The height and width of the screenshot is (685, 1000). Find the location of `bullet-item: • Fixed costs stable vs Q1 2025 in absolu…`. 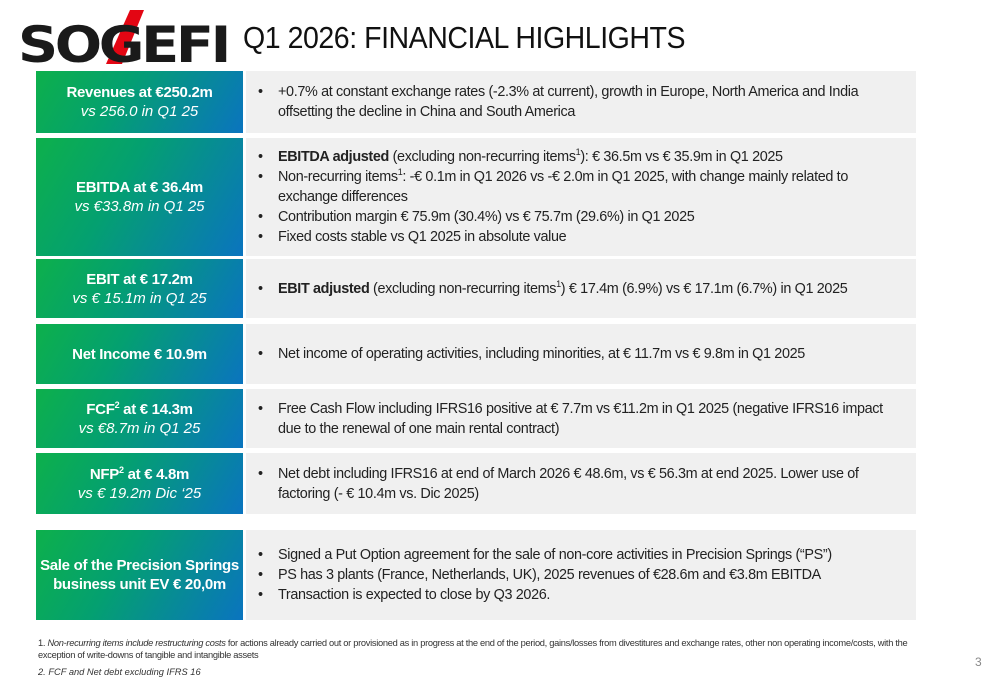

bullet-item: • Fixed costs stable vs Q1 2025 in absolu… is located at coordinates (586, 237).